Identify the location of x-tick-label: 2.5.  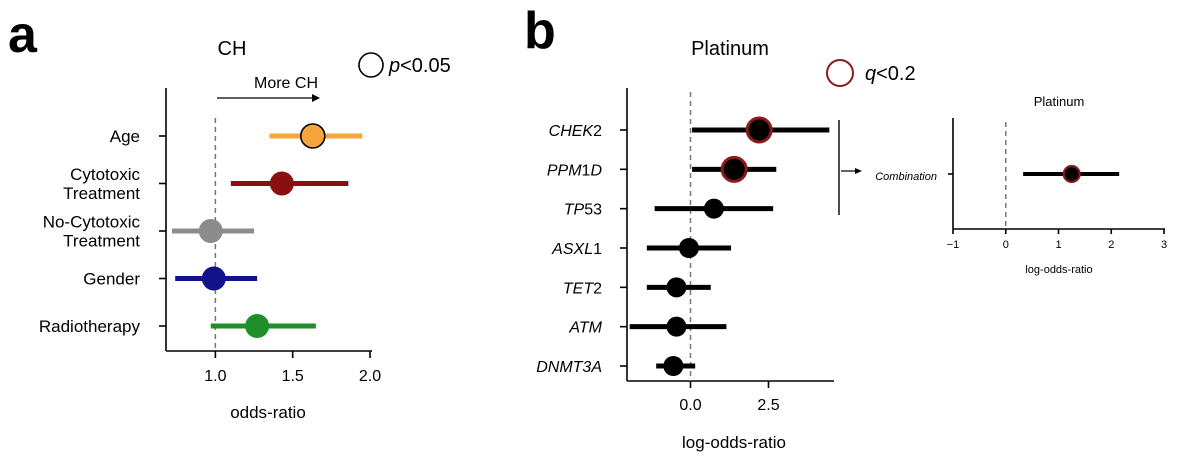
(768, 405).